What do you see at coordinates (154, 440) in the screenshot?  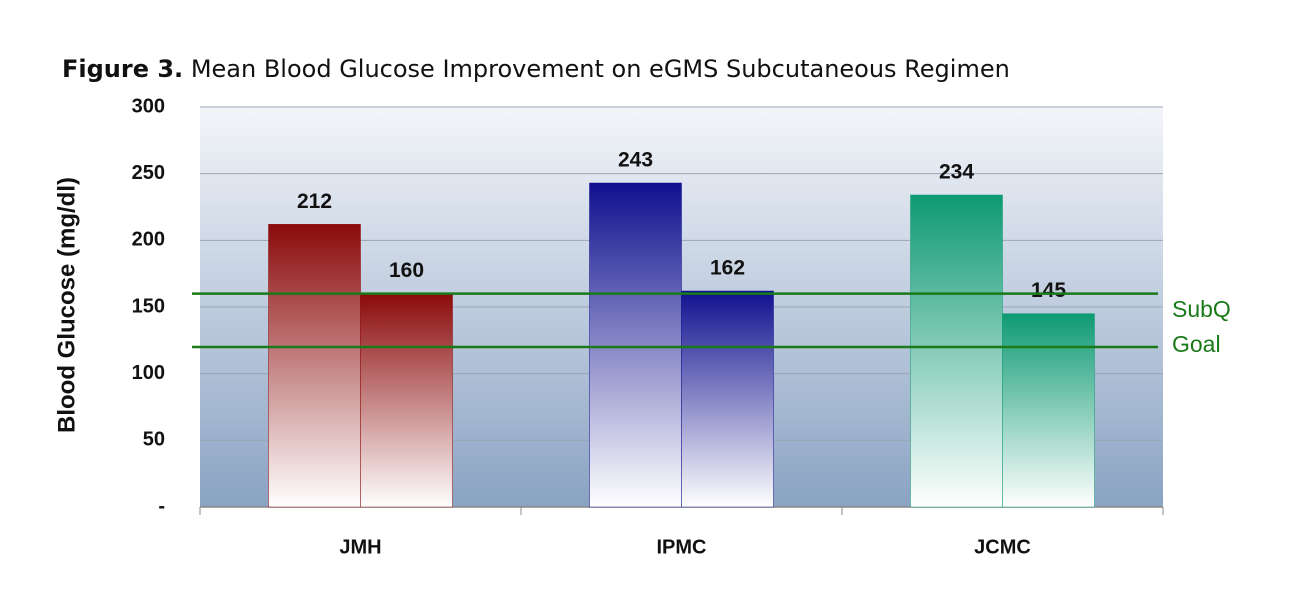 I see `y-tick-label: 50` at bounding box center [154, 440].